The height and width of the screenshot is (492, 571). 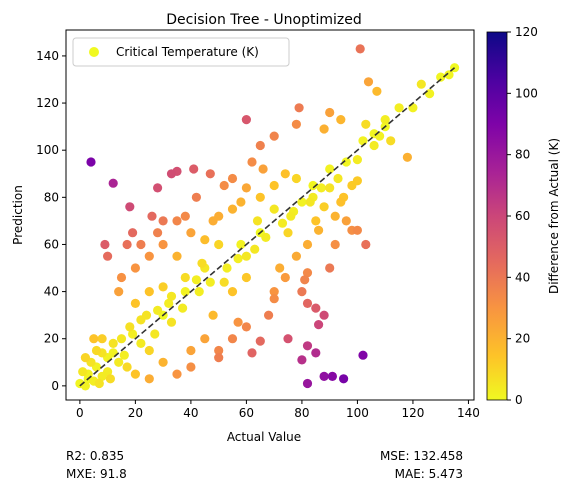 What do you see at coordinates (94, 52) in the screenshot?
I see `legend-marker` at bounding box center [94, 52].